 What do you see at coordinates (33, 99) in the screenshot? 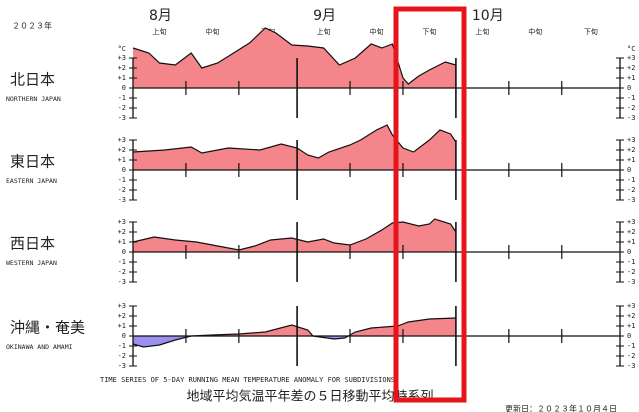
I see `region-subtitle: NORTHERN JAPAN` at bounding box center [33, 99].